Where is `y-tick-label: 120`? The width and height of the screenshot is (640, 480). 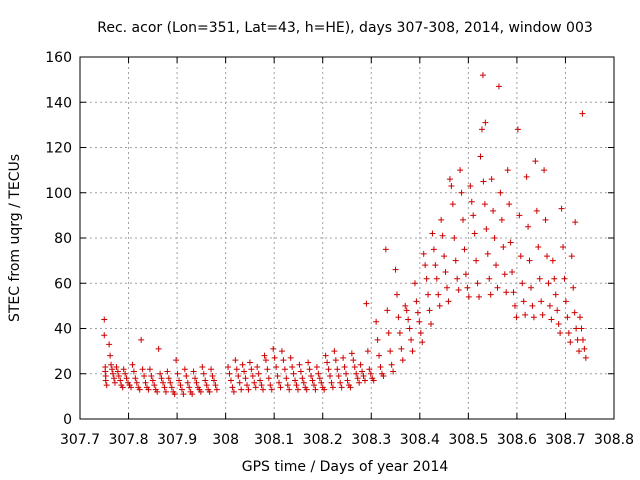 y-tick-label: 120 is located at coordinates (58, 149).